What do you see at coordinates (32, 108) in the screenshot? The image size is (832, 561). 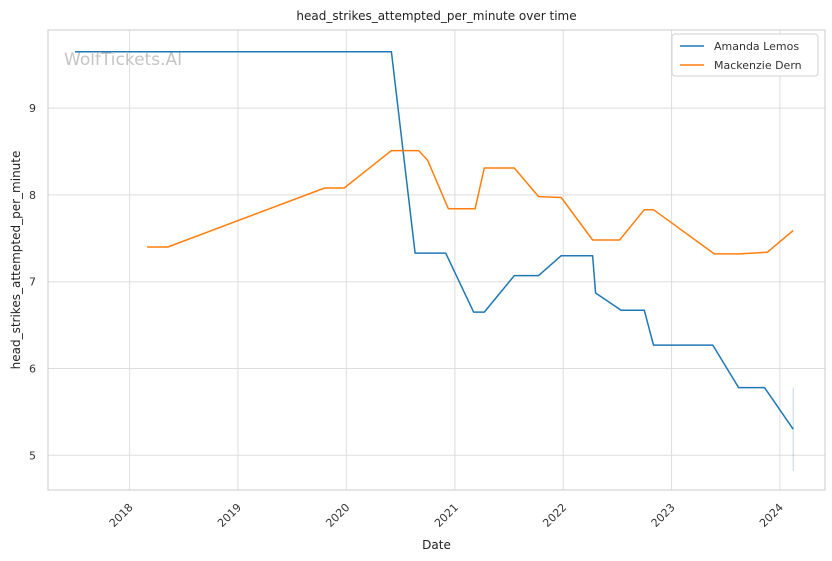 I see `y-tick-label: 9` at bounding box center [32, 108].